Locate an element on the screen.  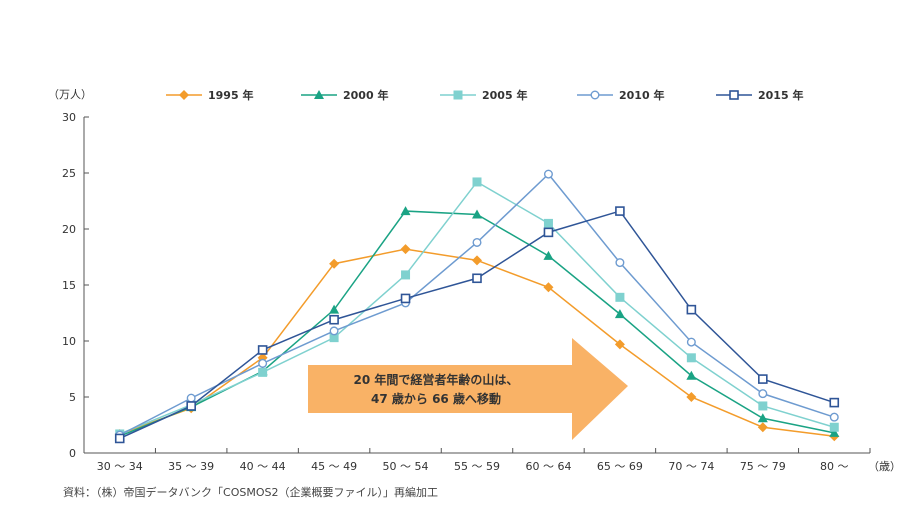
legend-item-2: 2000 年 is located at coordinates (344, 95).